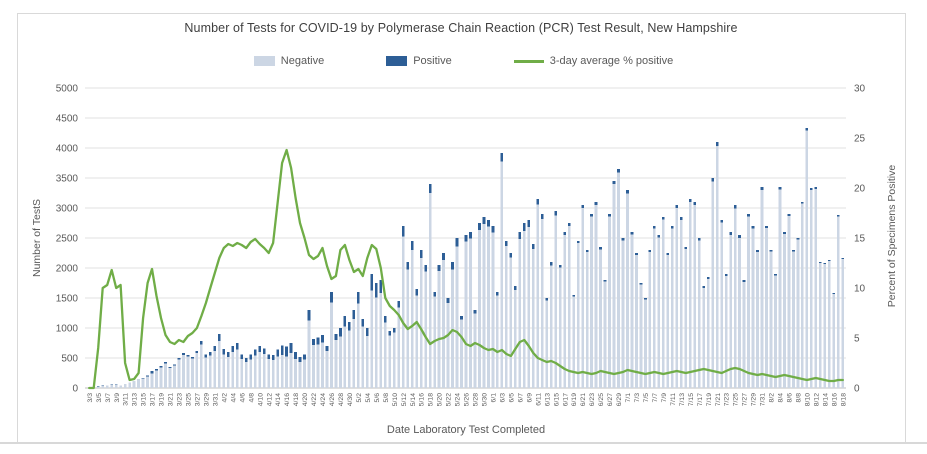 This screenshot has height=454, width=927. I want to click on x-tick: 4/26, so click(332, 399).